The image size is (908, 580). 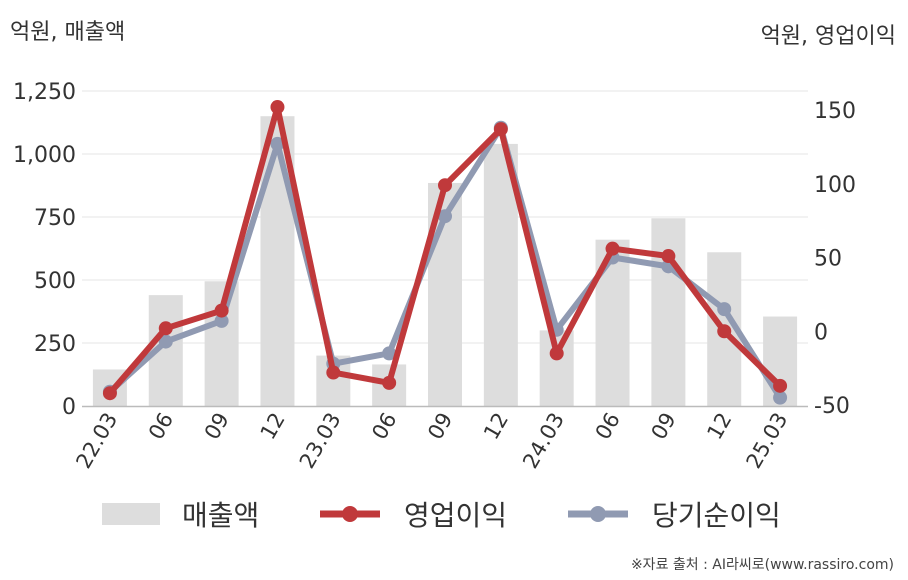 I want to click on legend-bar-swatch, so click(x=131, y=514).